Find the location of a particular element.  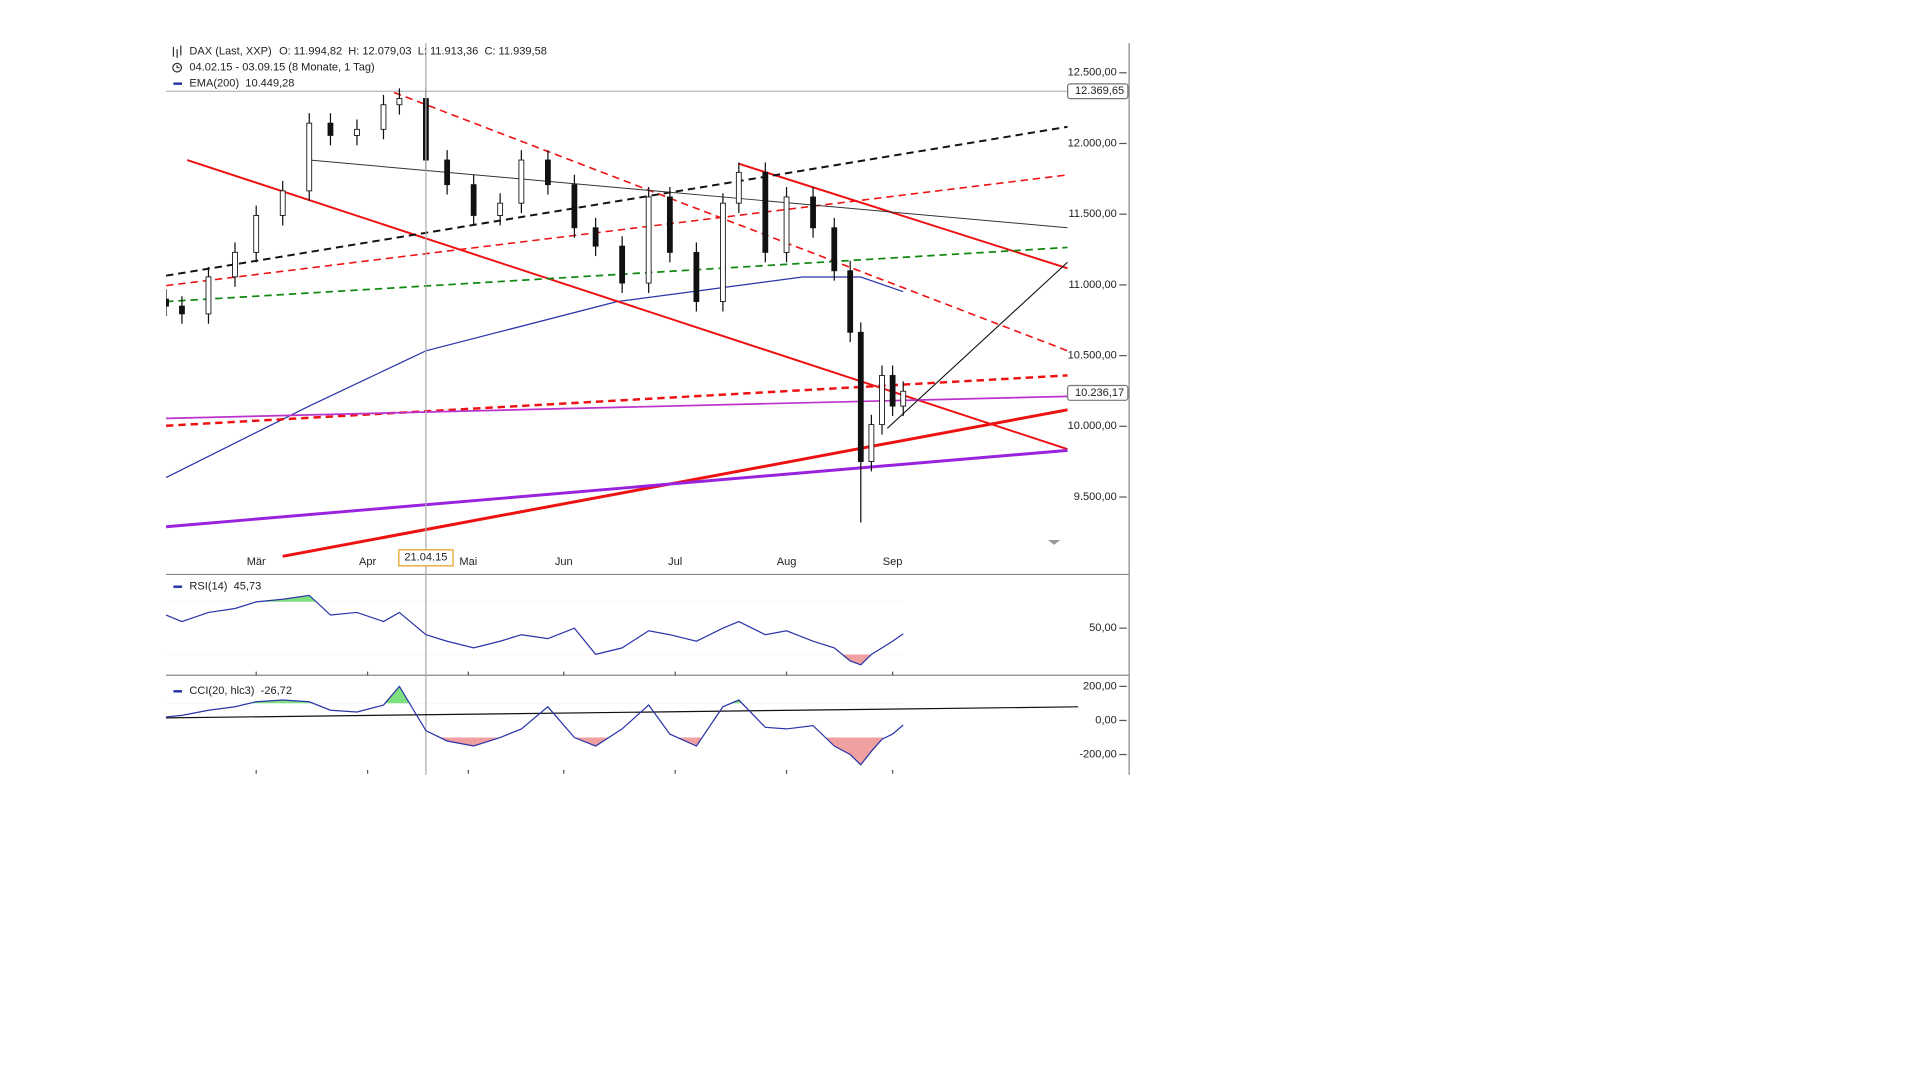

y-tick-label: -200,00 is located at coordinates (1097, 754).